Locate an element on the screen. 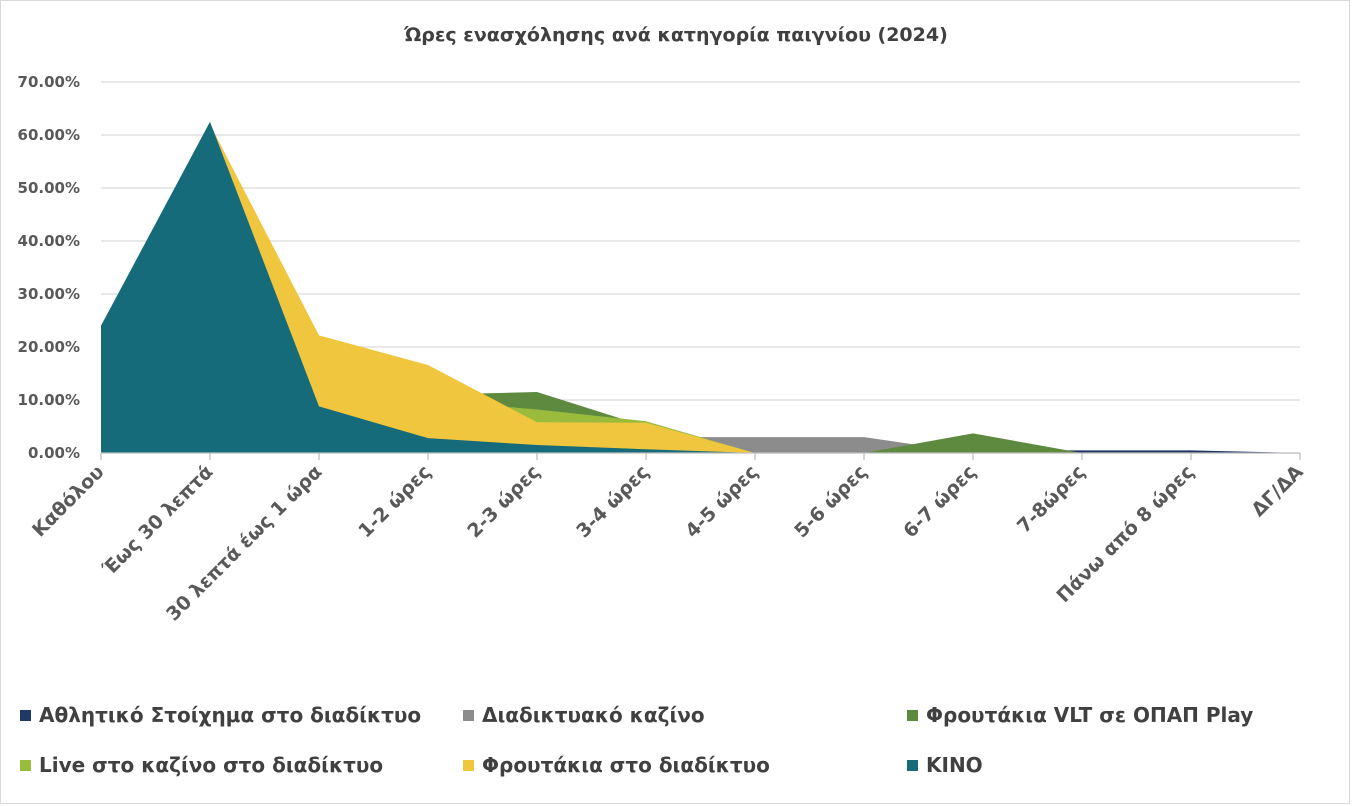  x-tick-label: 7-8ώρες is located at coordinates (1051, 499).